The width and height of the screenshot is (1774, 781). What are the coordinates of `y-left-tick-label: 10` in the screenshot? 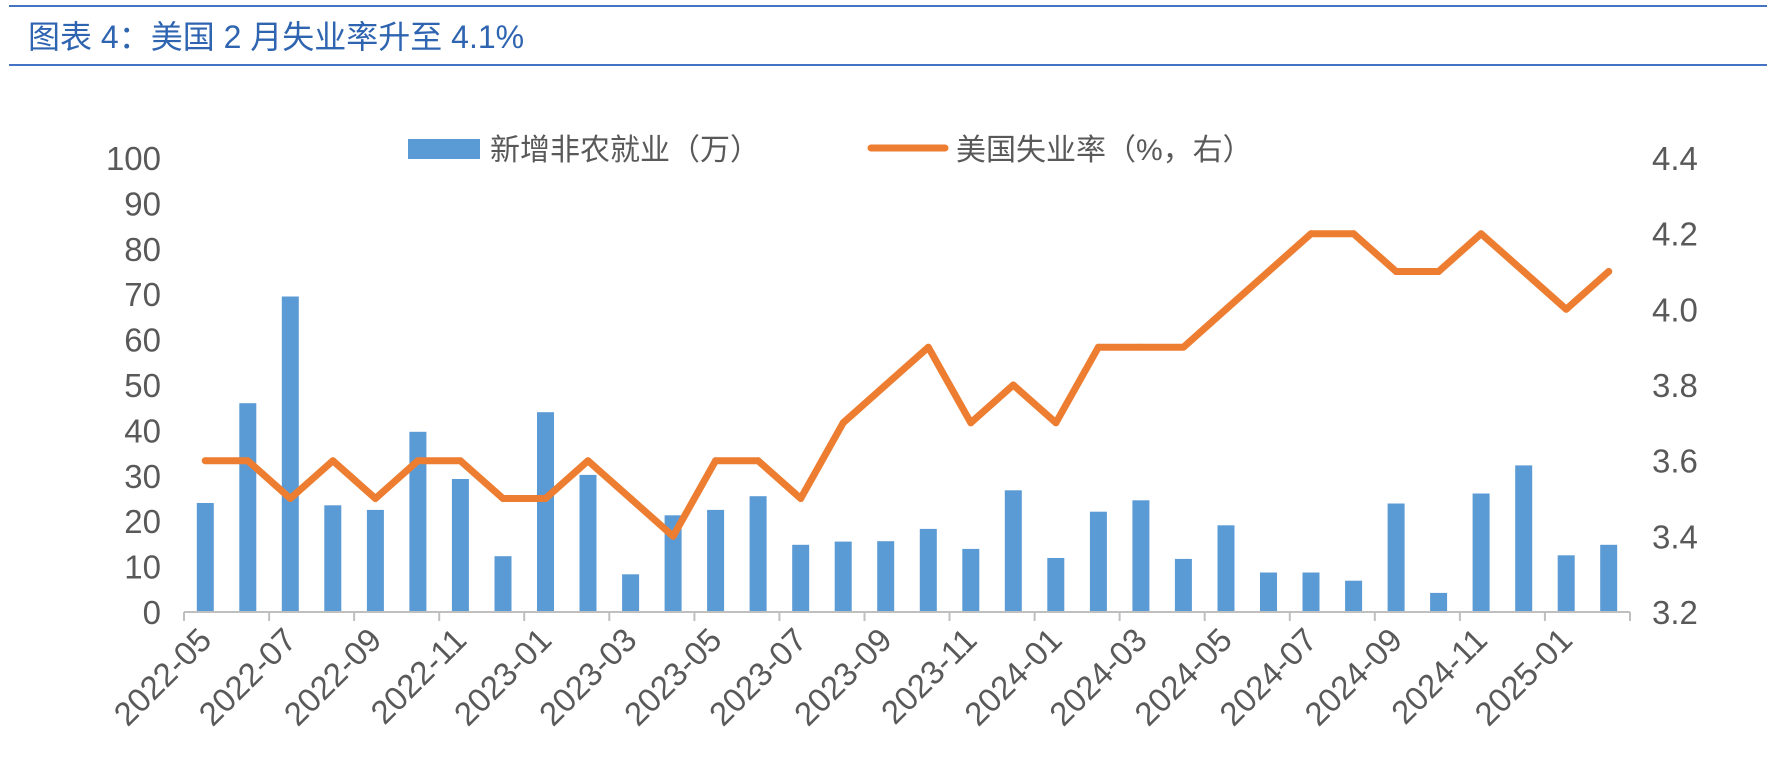 It's located at (142, 567).